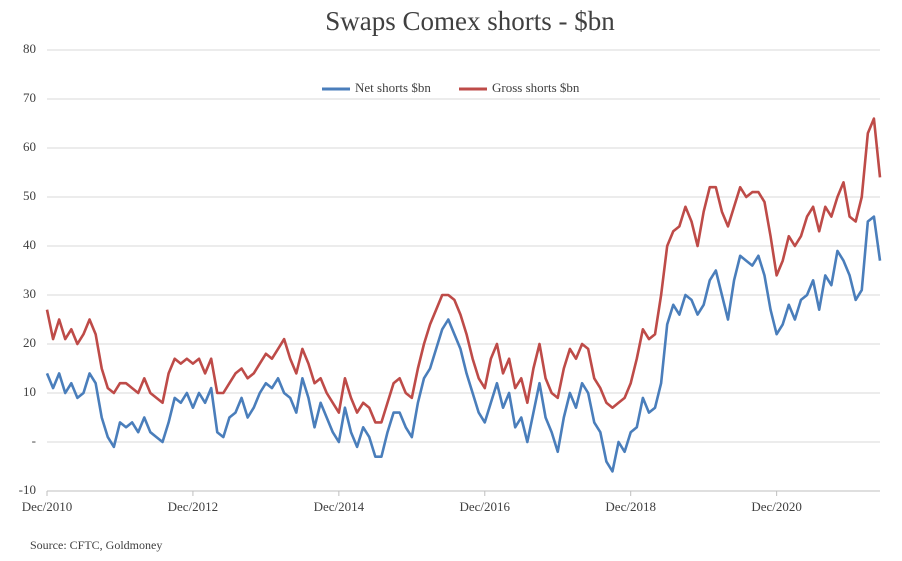 The width and height of the screenshot is (902, 561). I want to click on x-tick-label: Dec/2020, so click(776, 506).